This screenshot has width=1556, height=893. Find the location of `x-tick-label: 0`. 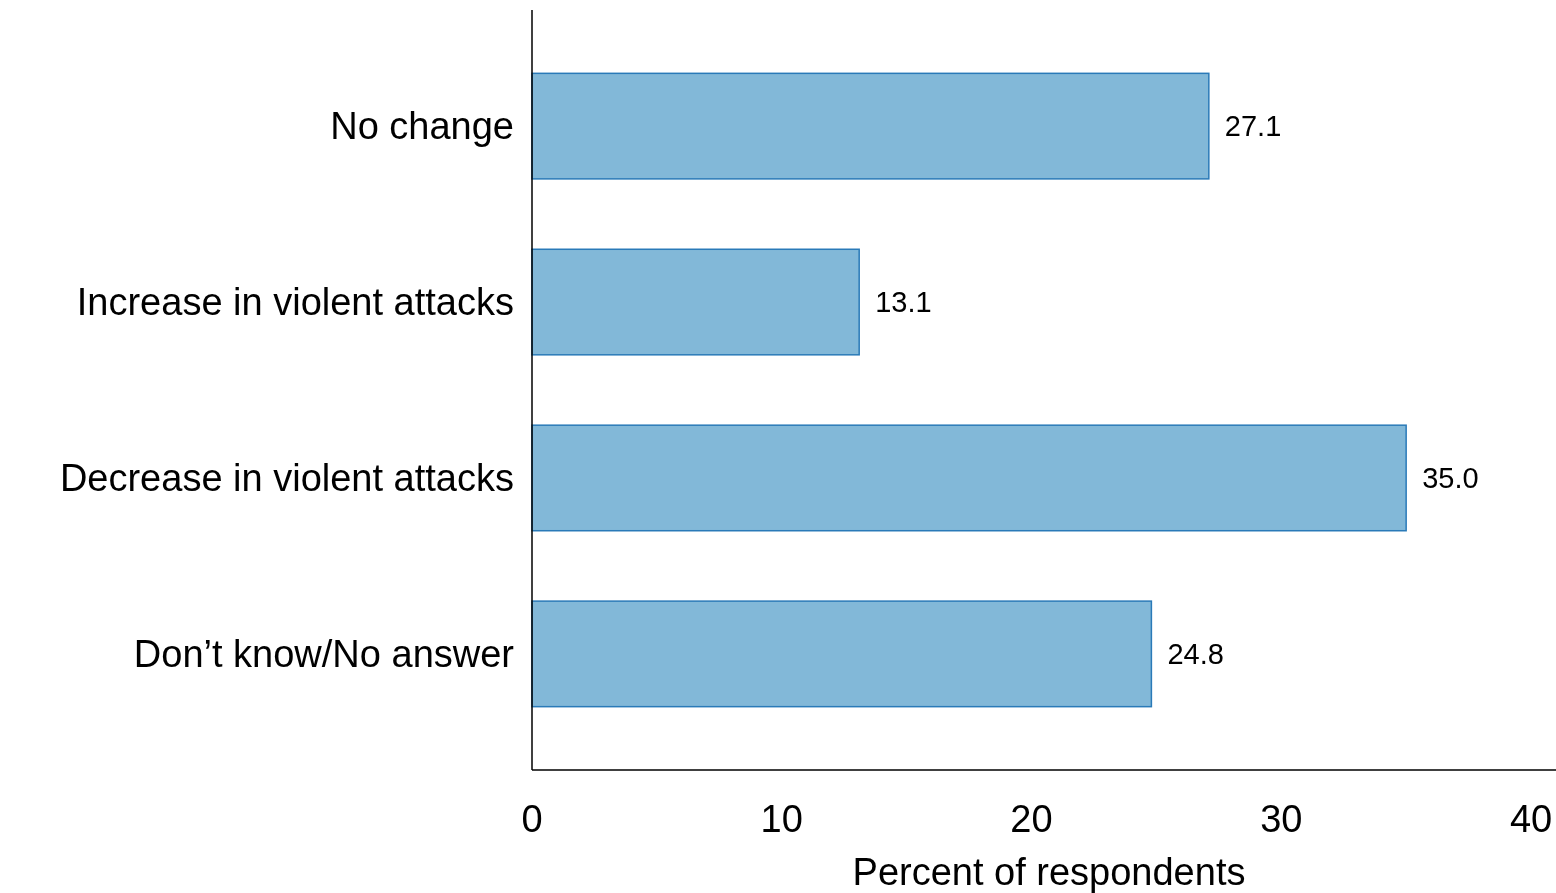

x-tick-label: 0 is located at coordinates (532, 819).